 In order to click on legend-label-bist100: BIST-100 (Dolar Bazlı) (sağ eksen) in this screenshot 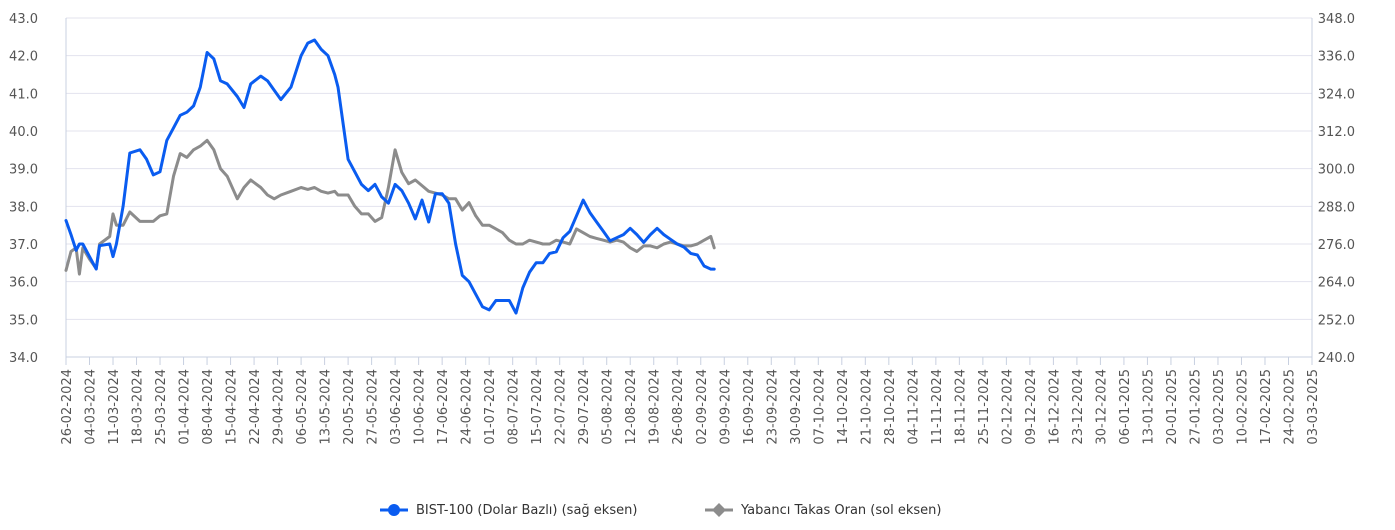, I will do `click(526, 510)`.